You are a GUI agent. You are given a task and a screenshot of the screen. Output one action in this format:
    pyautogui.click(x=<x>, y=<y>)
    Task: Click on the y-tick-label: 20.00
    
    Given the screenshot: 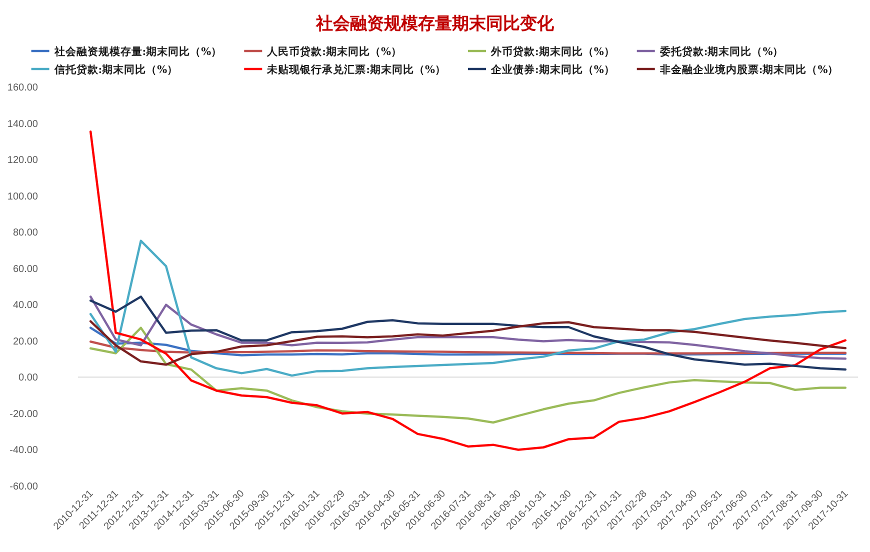 What is the action you would take?
    pyautogui.click(x=25, y=342)
    